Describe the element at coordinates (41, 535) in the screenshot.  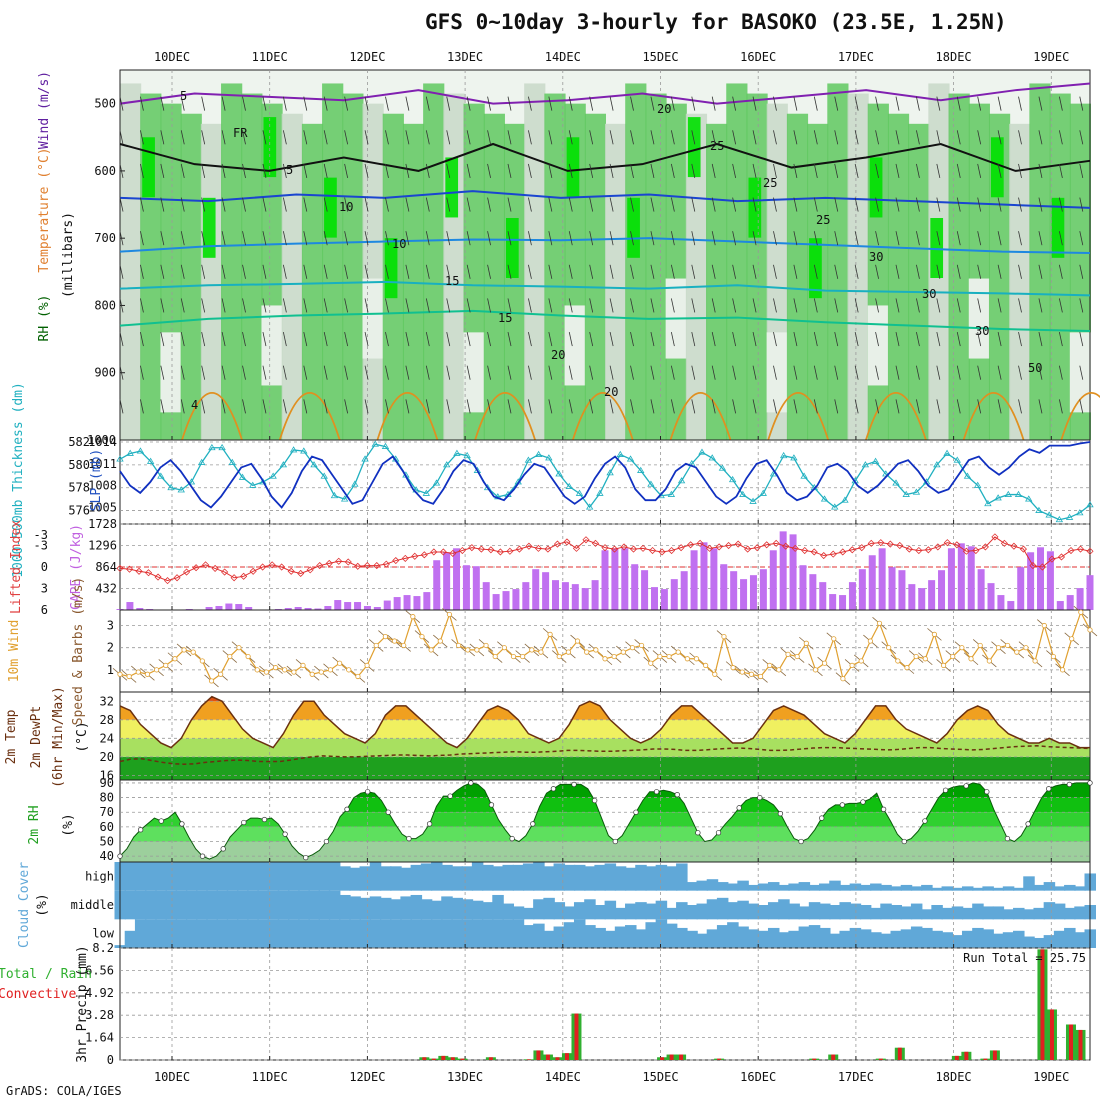
I see `li-tick-label: -3` at that location.